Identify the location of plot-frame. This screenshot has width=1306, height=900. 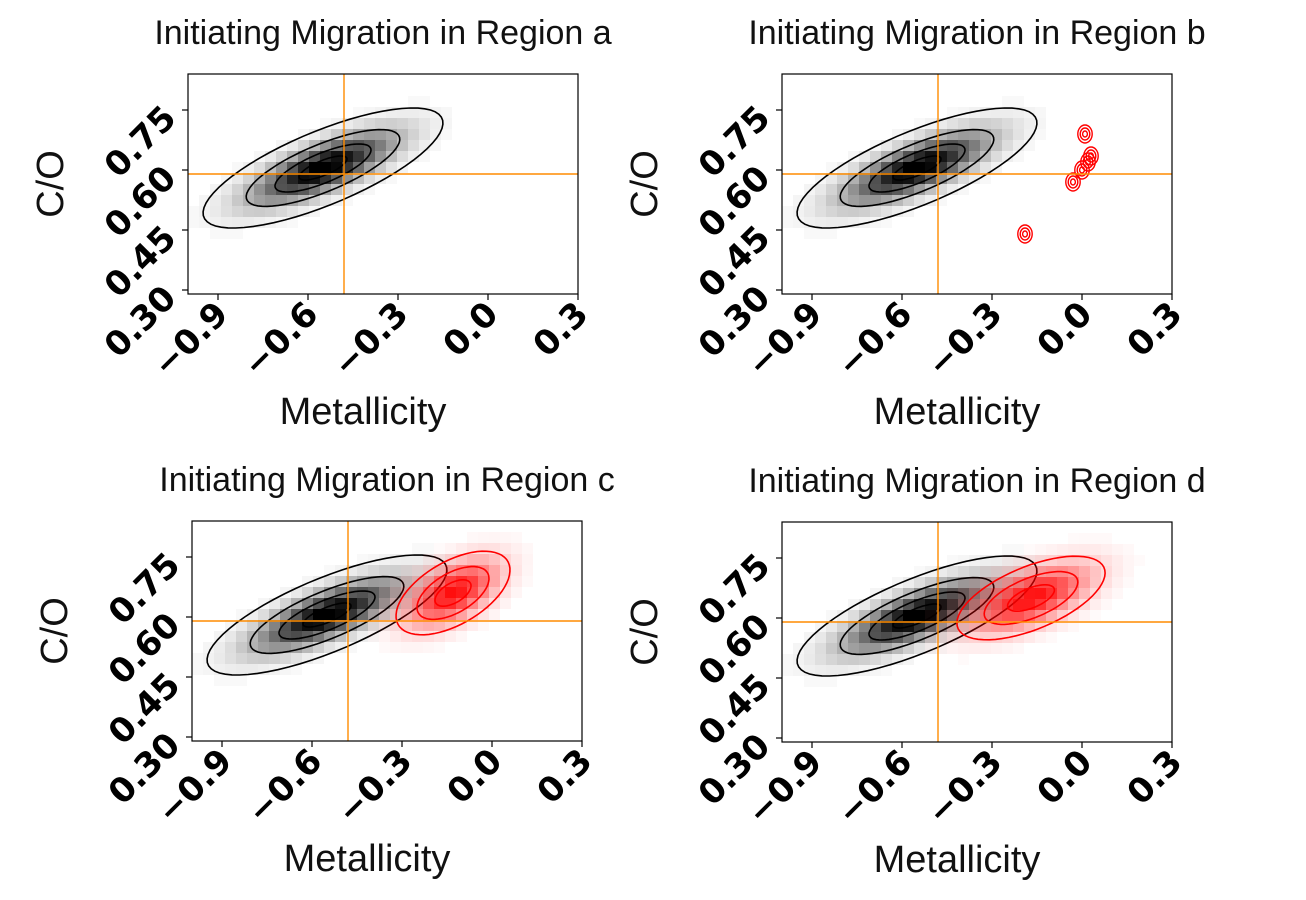
(977, 184).